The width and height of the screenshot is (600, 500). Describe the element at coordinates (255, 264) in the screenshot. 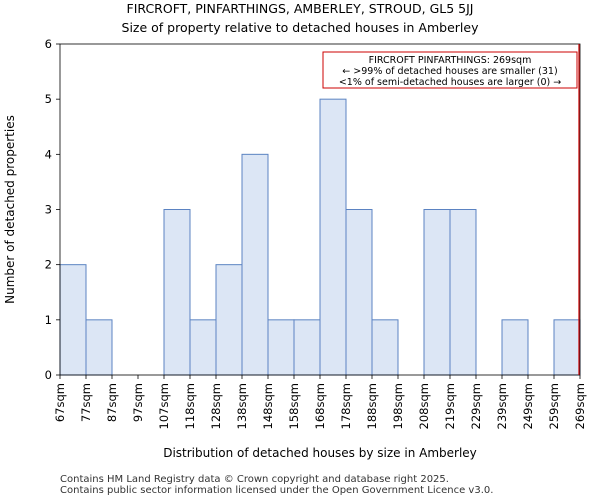

I see `bar-138sqm` at that location.